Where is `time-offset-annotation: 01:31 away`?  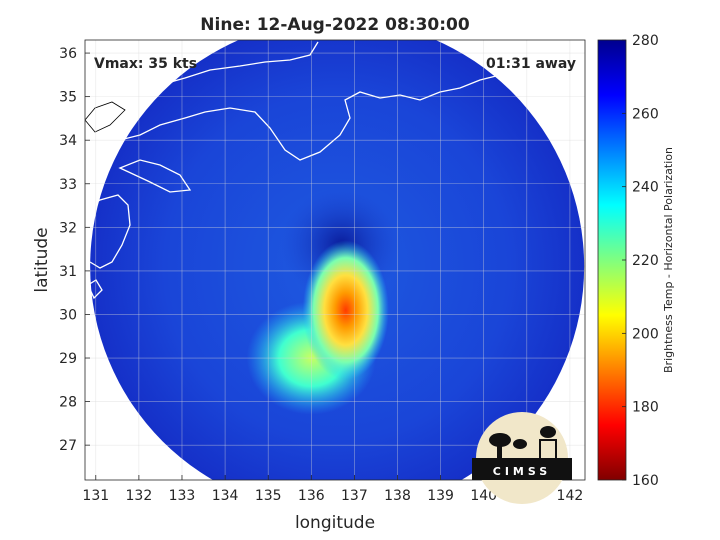 time-offset-annotation: 01:31 away is located at coordinates (531, 64).